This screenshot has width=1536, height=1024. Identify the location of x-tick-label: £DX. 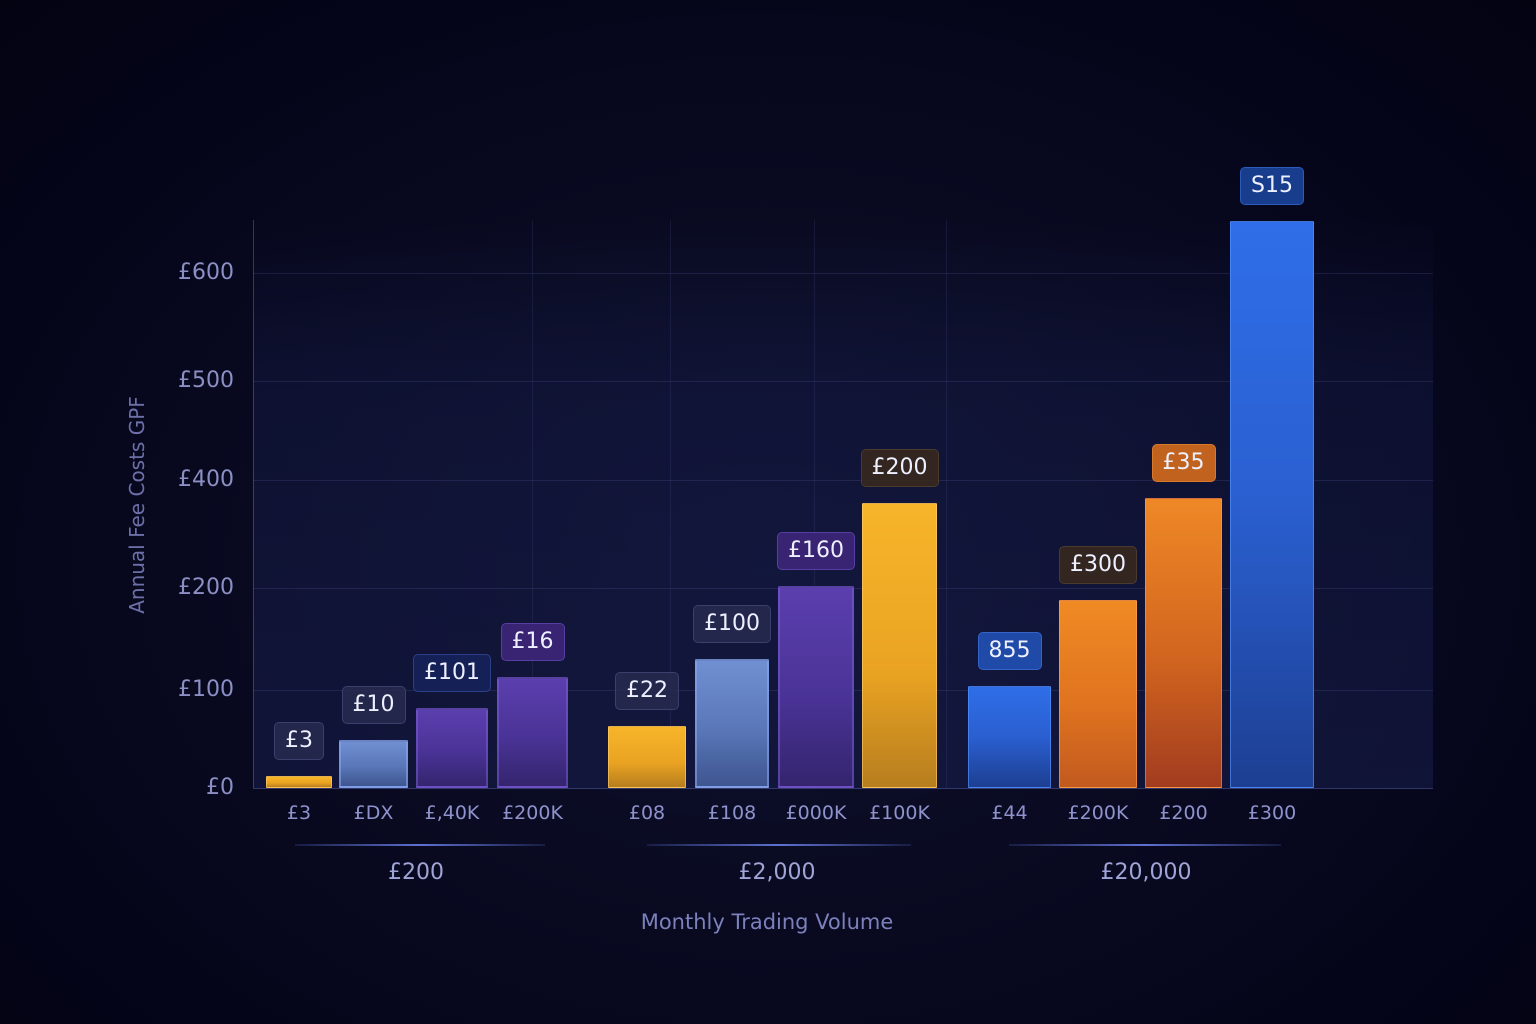
(373, 813).